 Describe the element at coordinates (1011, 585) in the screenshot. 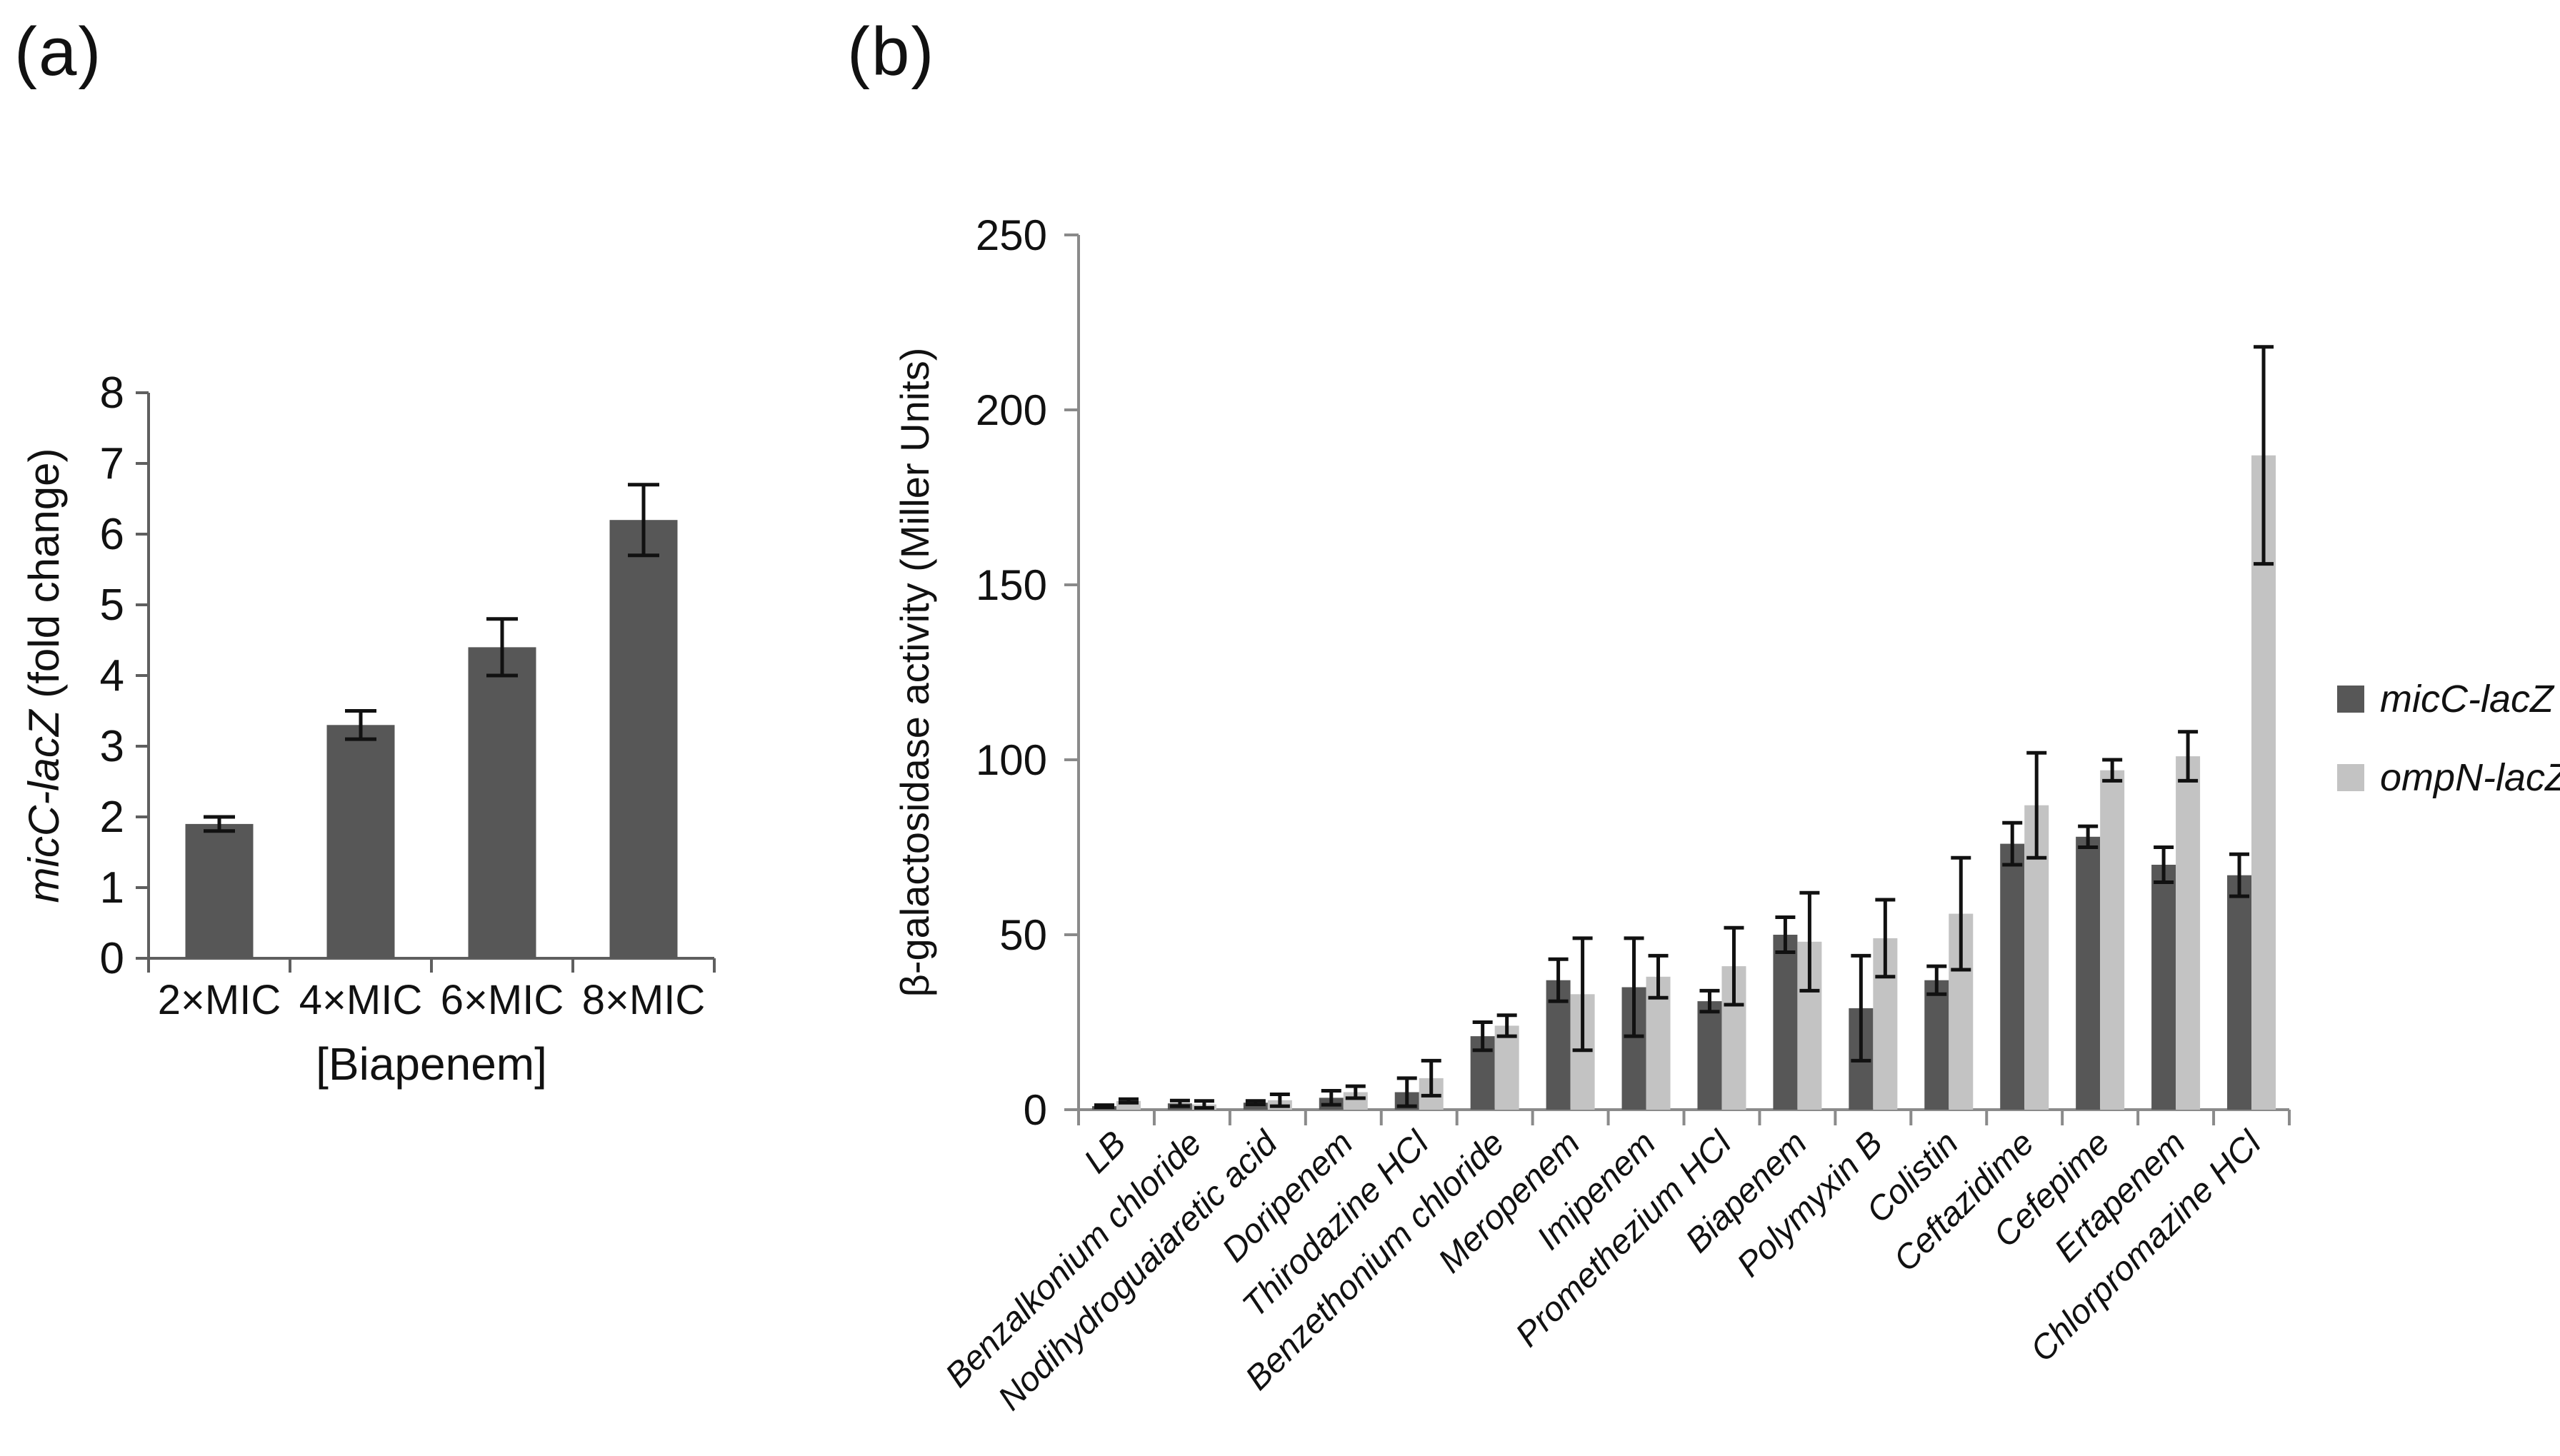

I see `y-tick-label: 150` at that location.